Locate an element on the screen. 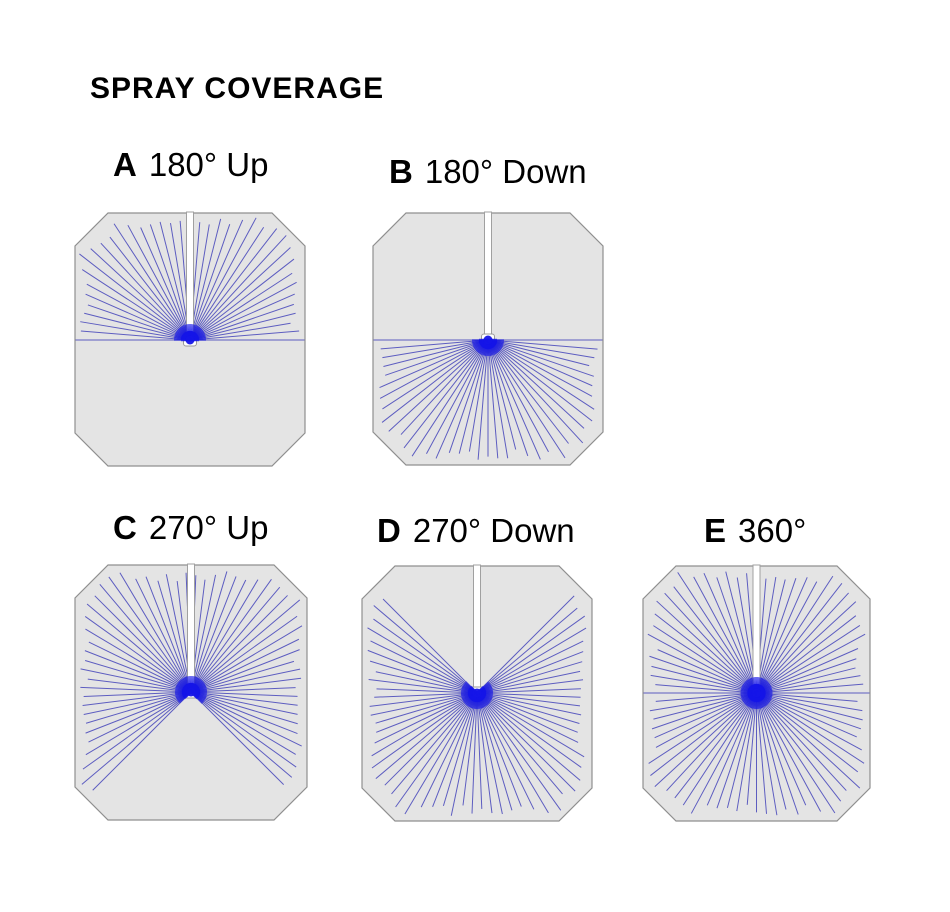 This screenshot has width=950, height=912. panel-letter: E is located at coordinates (715, 530).